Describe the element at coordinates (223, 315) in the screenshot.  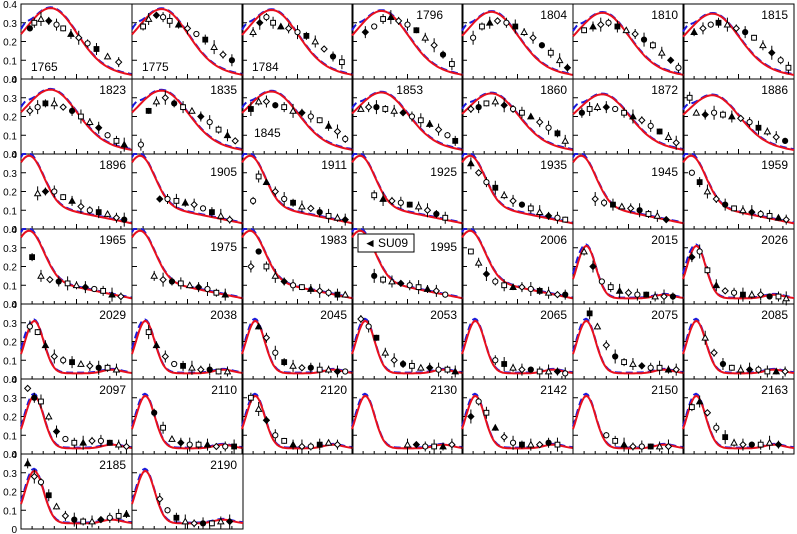
I see `energy-label: 2038` at that location.